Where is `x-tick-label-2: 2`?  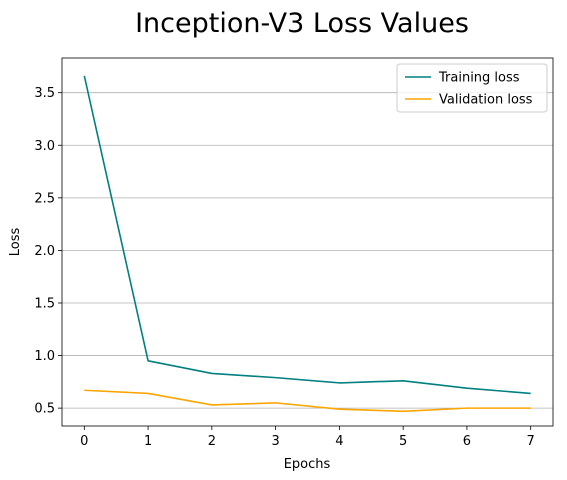
x-tick-label-2: 2 is located at coordinates (212, 441).